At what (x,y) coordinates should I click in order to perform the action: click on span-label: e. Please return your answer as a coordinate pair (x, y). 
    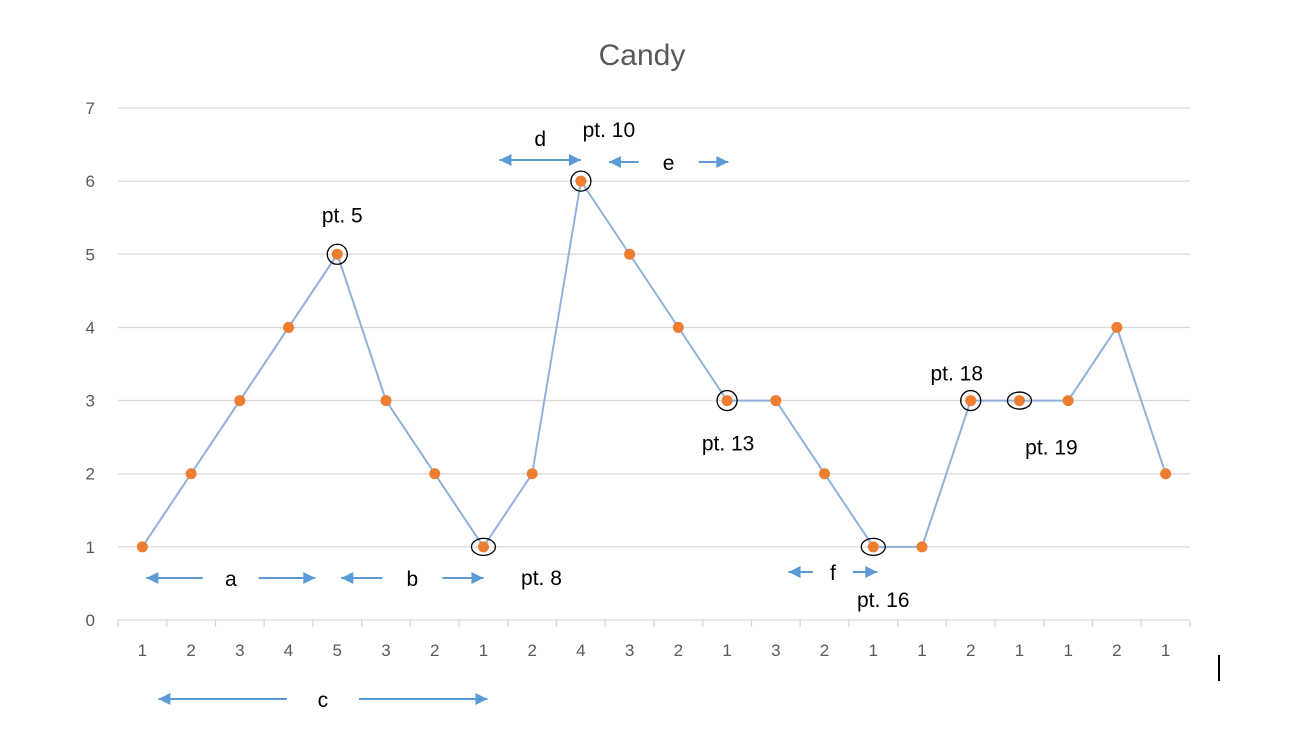
    Looking at the image, I should click on (669, 163).